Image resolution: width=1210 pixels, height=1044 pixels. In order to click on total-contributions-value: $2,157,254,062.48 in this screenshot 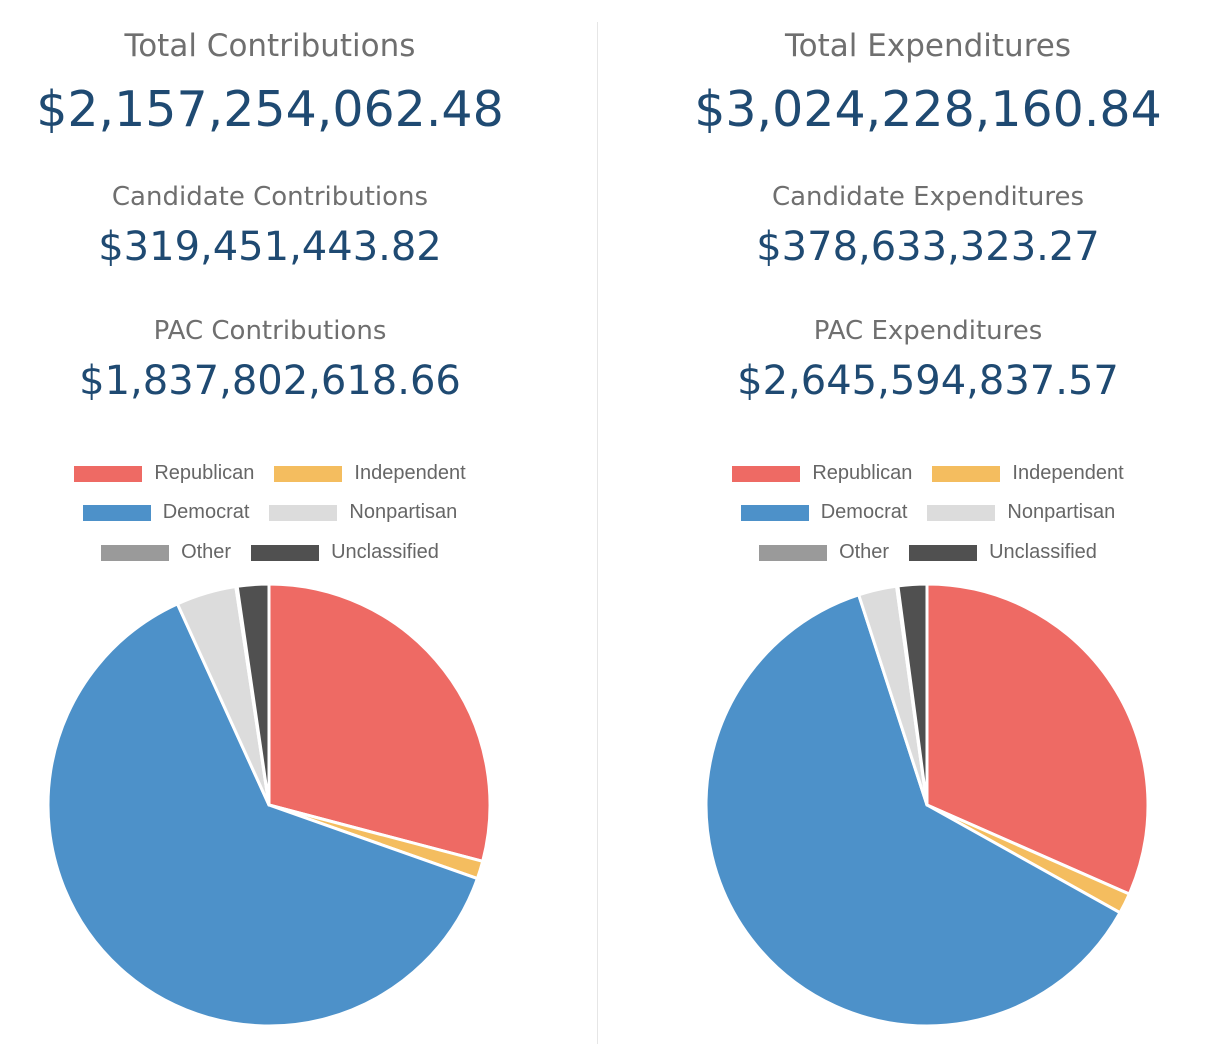, I will do `click(270, 109)`.